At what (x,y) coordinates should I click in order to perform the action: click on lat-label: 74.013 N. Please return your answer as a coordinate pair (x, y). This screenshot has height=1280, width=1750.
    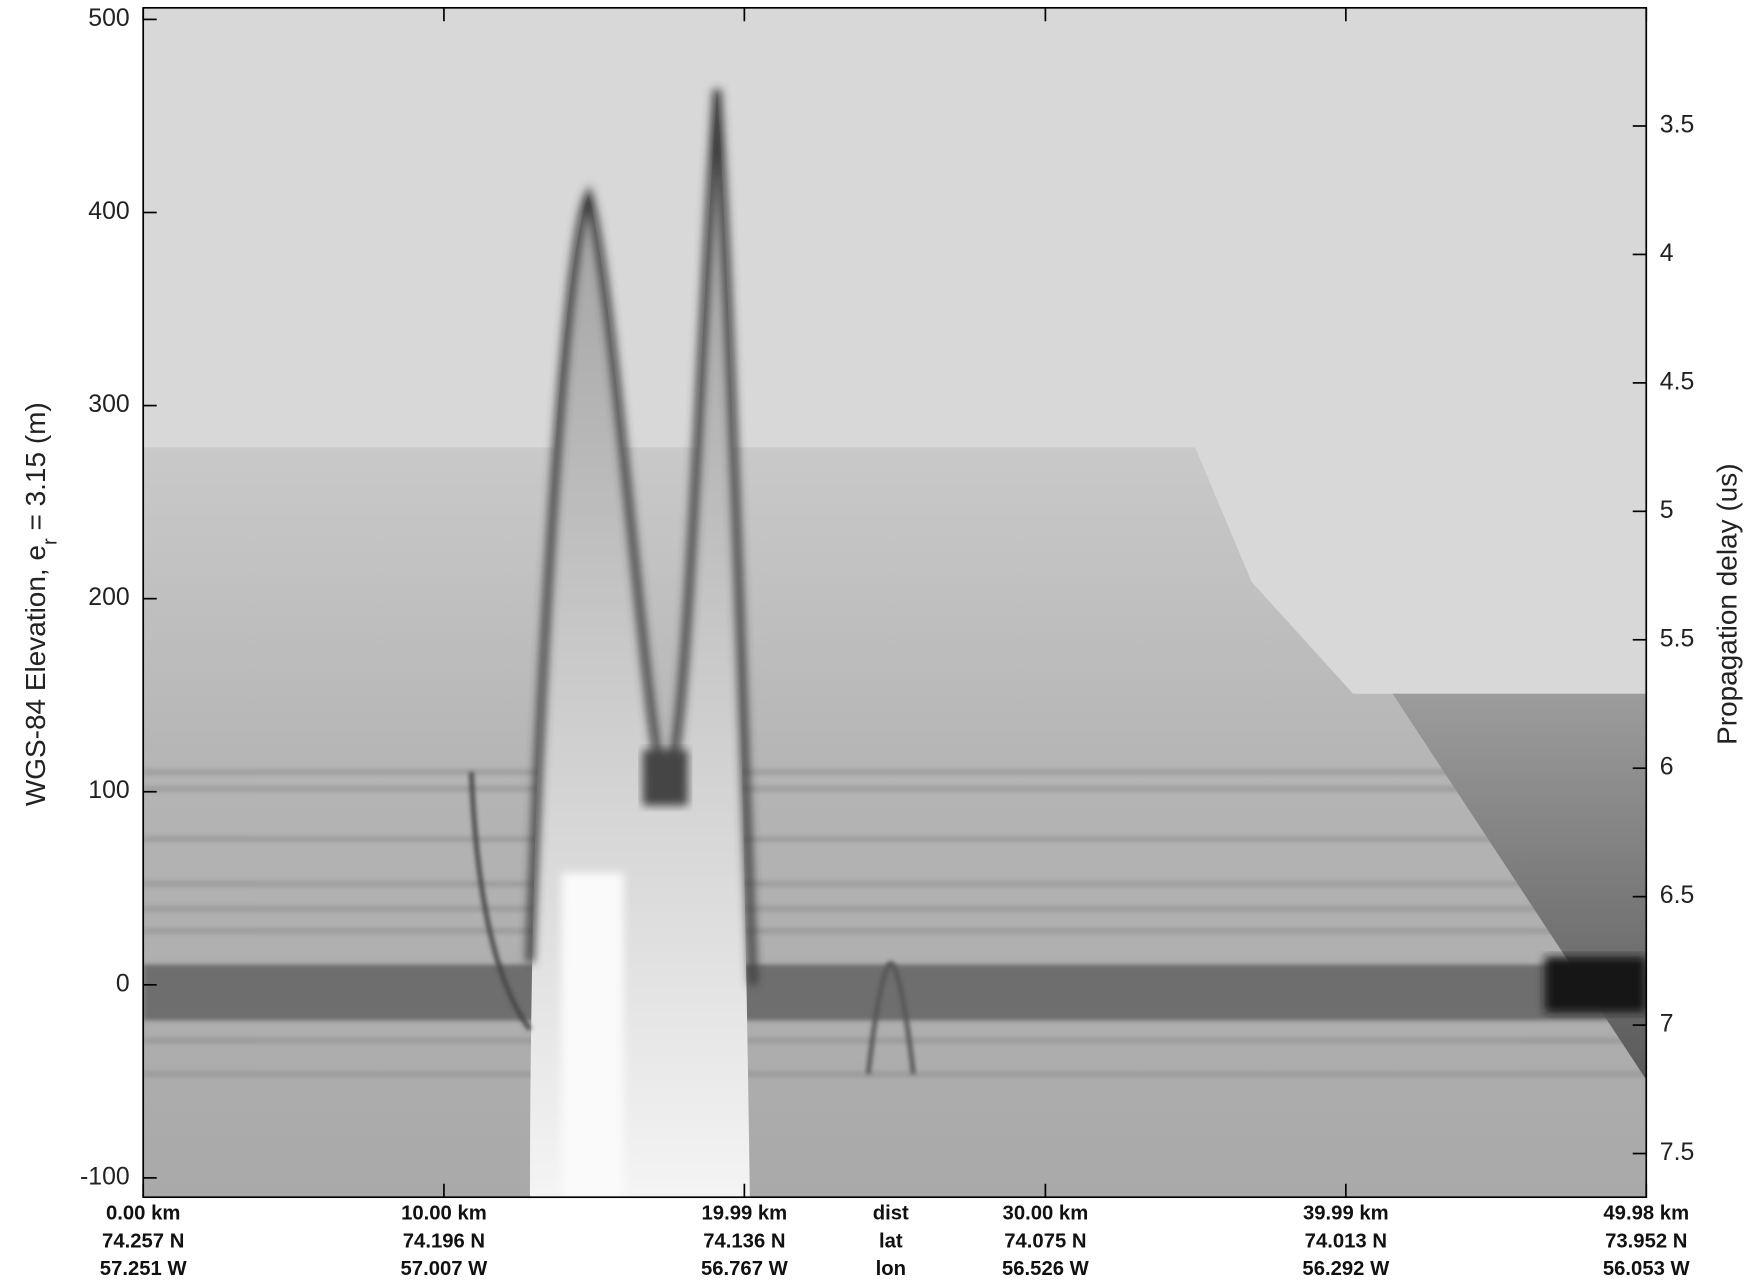
    Looking at the image, I should click on (1346, 1241).